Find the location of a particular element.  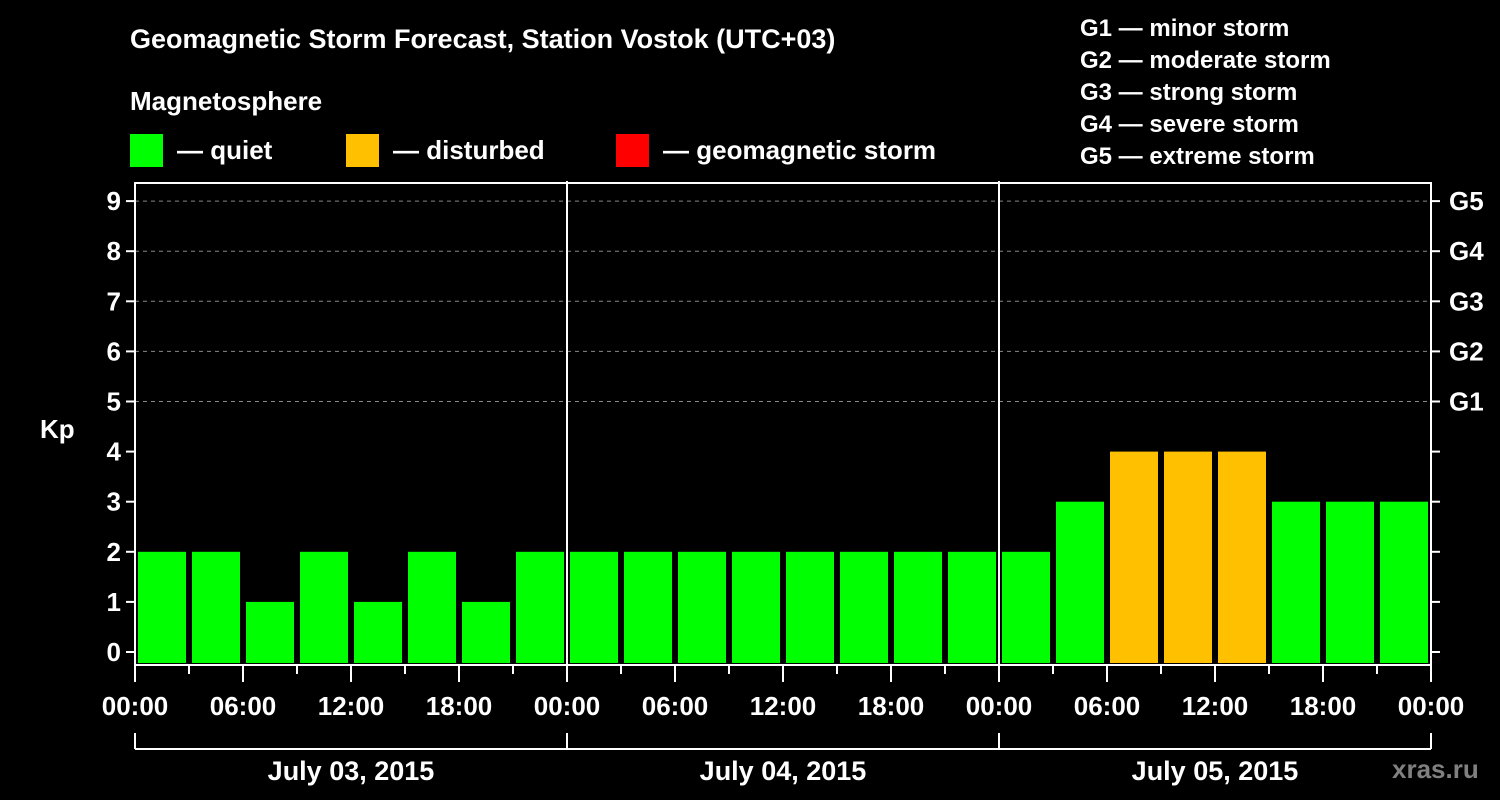

g-scale-label: G2 is located at coordinates (1466, 351).